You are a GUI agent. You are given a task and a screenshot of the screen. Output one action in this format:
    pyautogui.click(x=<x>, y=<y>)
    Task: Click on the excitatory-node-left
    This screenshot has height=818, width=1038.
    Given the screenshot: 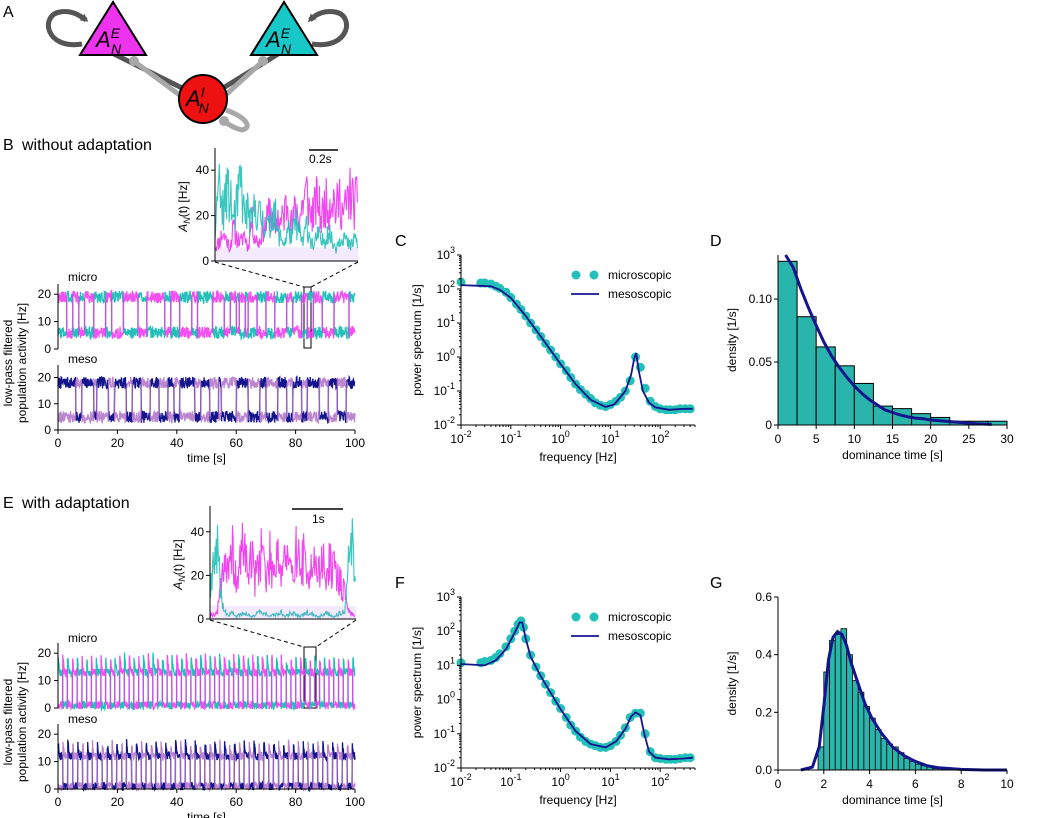 What is the action you would take?
    pyautogui.click(x=113, y=28)
    